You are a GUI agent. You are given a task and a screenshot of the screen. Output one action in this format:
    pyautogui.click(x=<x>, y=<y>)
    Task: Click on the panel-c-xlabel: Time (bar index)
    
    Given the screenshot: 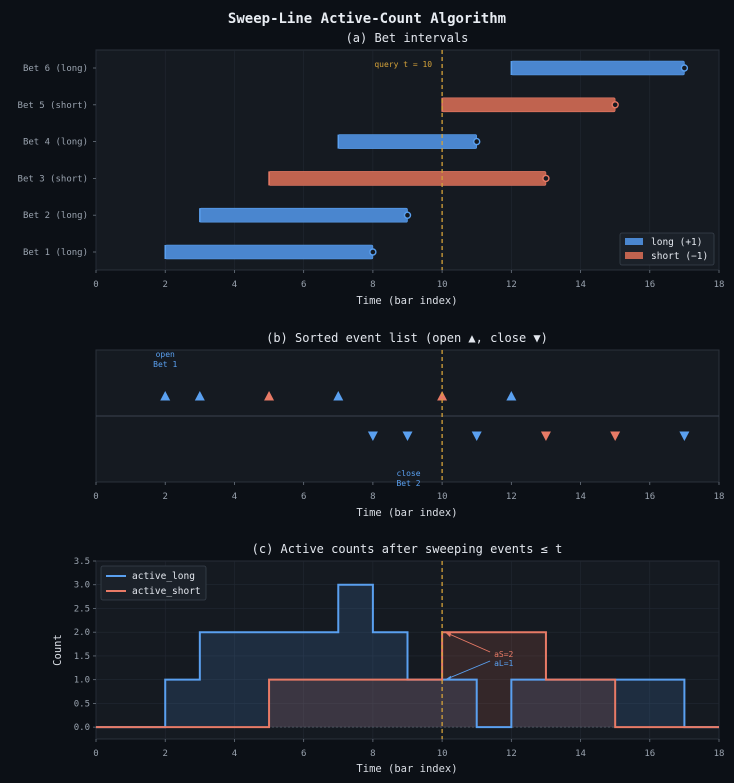 What is the action you would take?
    pyautogui.click(x=406, y=769)
    